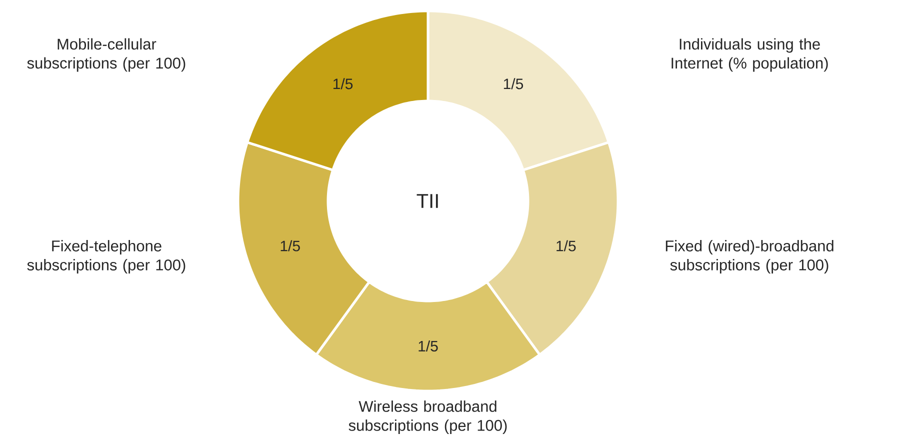 The image size is (897, 447). What do you see at coordinates (427, 417) in the screenshot?
I see `slice-label: Wireless broadband subscriptions (per 100)` at bounding box center [427, 417].